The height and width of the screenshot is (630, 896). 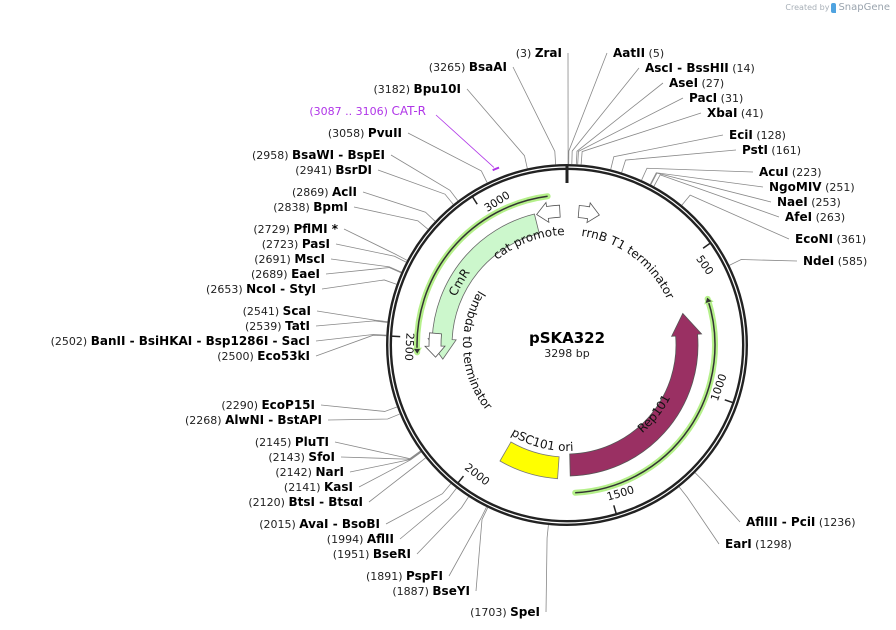 What do you see at coordinates (318, 155) in the screenshot?
I see `enzyme-label: (2958) BsaWI - BspEI` at bounding box center [318, 155].